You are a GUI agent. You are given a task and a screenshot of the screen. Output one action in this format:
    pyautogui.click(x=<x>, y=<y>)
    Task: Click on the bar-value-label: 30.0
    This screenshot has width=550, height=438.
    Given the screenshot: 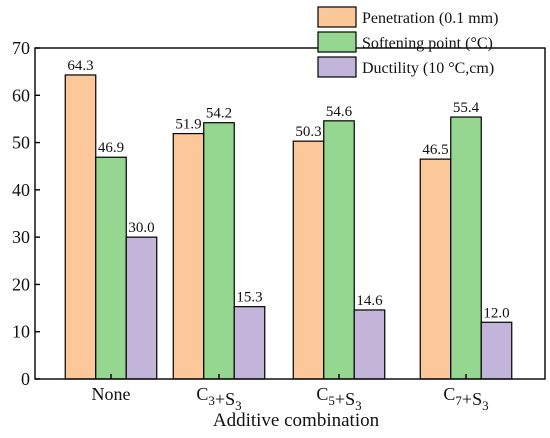 What is the action you would take?
    pyautogui.click(x=141, y=228)
    